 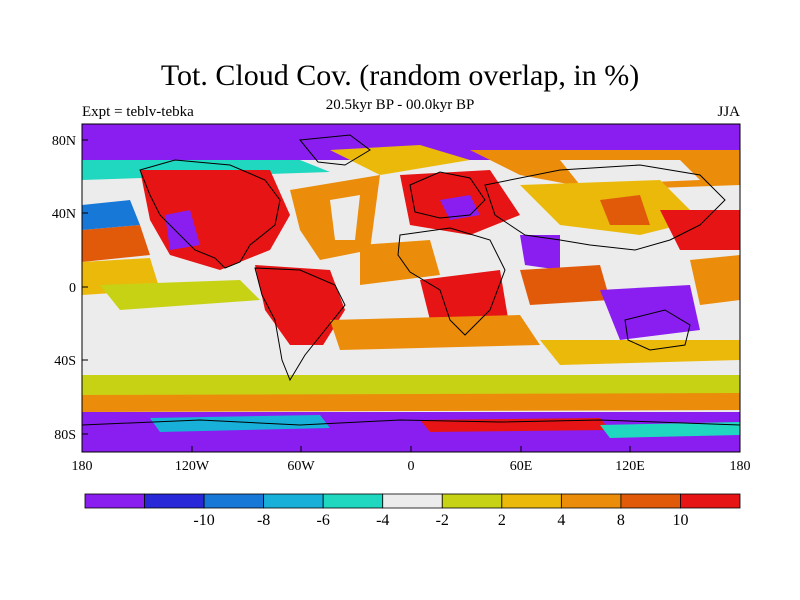 What do you see at coordinates (400, 75) in the screenshot?
I see `map-title: Tot. Cloud Cov. (random overlap, in %)` at bounding box center [400, 75].